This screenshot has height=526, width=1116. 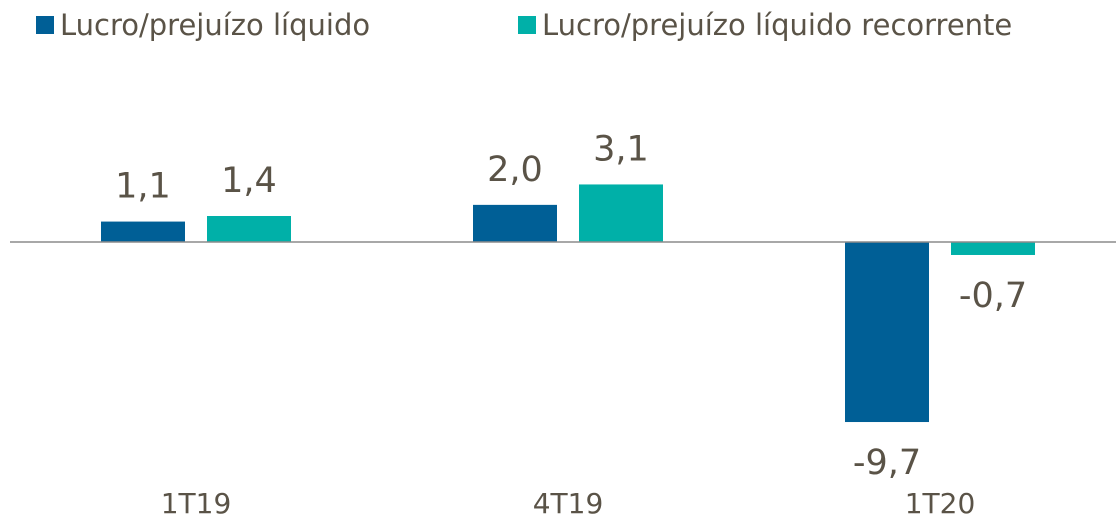 What do you see at coordinates (993, 296) in the screenshot?
I see `value-label: -0,7` at bounding box center [993, 296].